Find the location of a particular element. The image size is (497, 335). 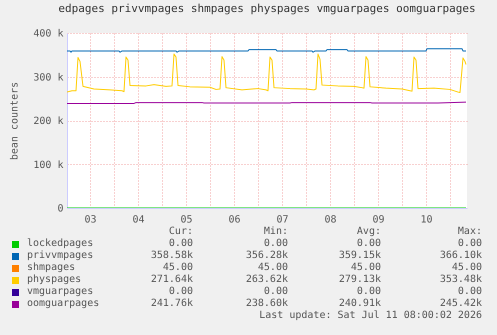

text: 240.91k is located at coordinates (359, 304).